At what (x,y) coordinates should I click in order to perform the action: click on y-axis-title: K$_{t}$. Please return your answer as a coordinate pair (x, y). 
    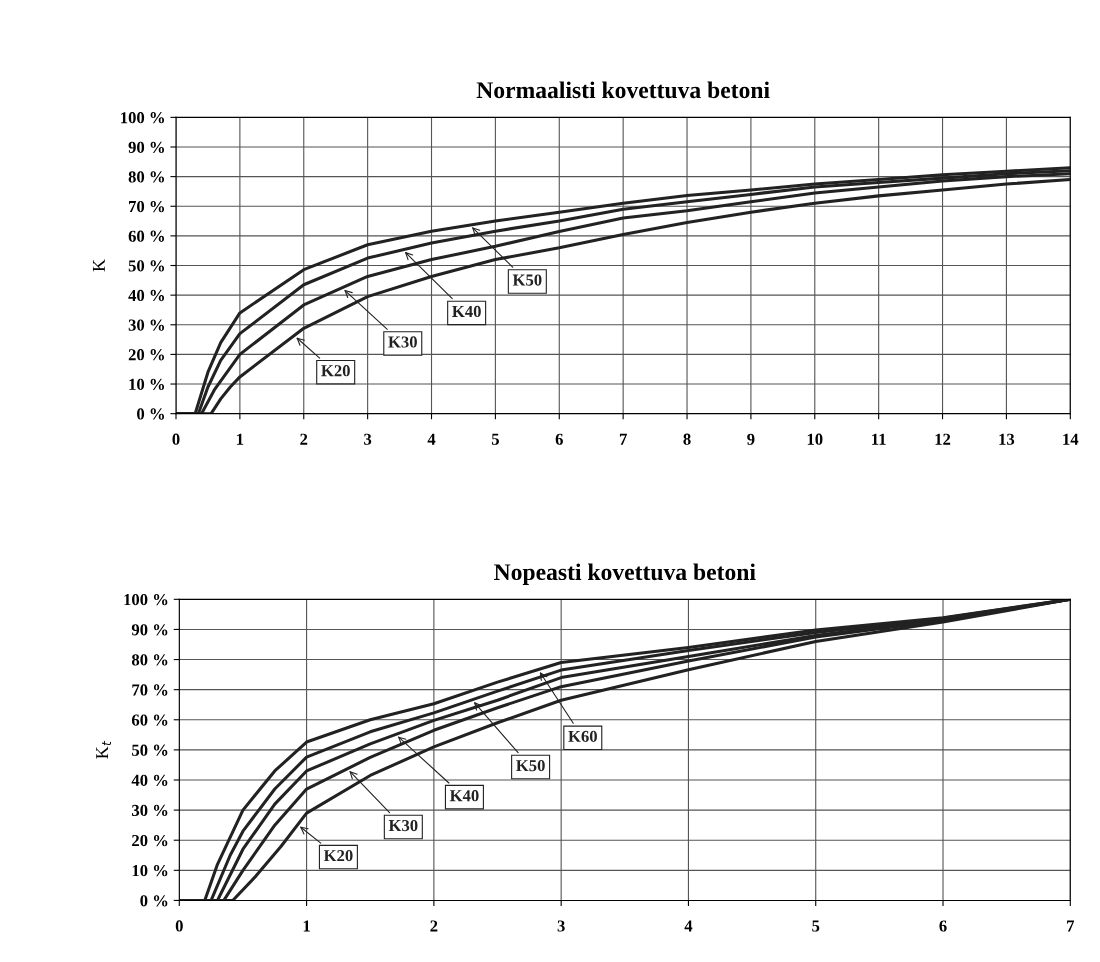
    Looking at the image, I should click on (103, 749).